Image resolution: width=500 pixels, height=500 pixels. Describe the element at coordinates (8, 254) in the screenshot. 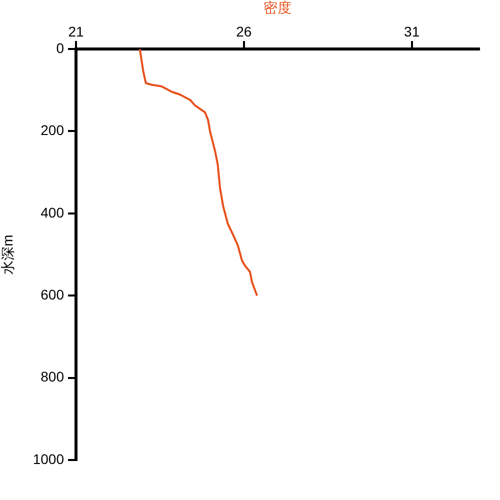

I see `y-axis-title: 水深m` at that location.